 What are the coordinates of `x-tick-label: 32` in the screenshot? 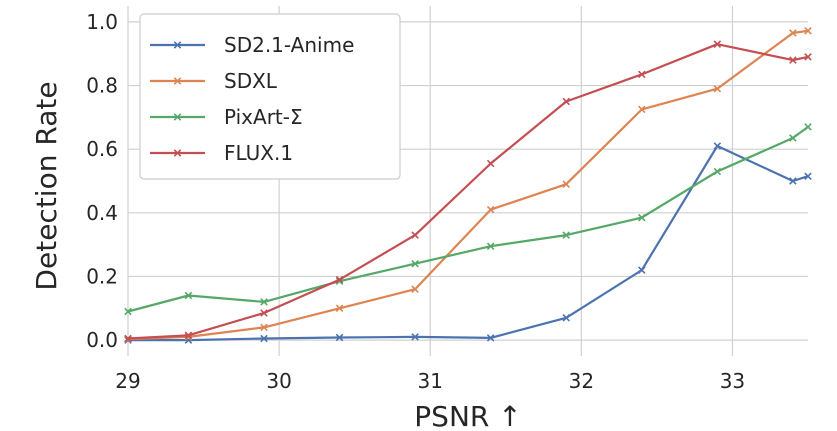 It's located at (581, 381).